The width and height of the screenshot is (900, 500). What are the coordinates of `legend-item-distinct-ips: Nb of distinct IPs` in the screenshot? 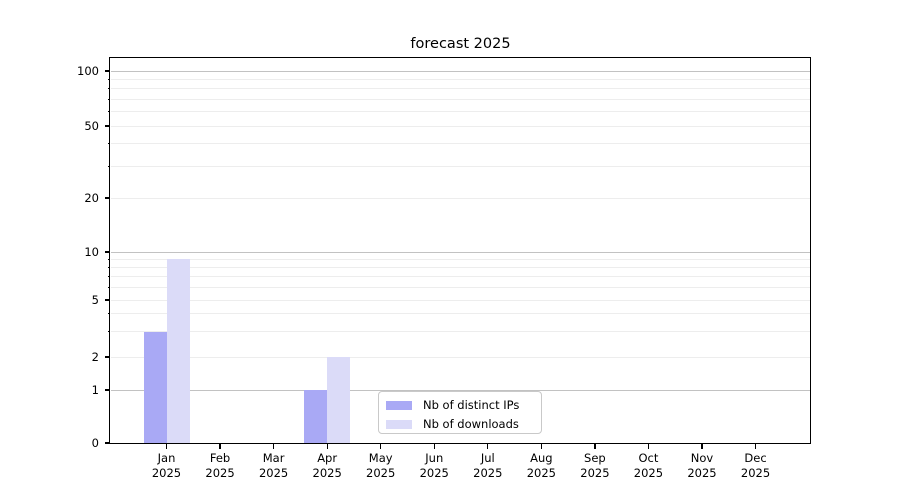 It's located at (463, 405).